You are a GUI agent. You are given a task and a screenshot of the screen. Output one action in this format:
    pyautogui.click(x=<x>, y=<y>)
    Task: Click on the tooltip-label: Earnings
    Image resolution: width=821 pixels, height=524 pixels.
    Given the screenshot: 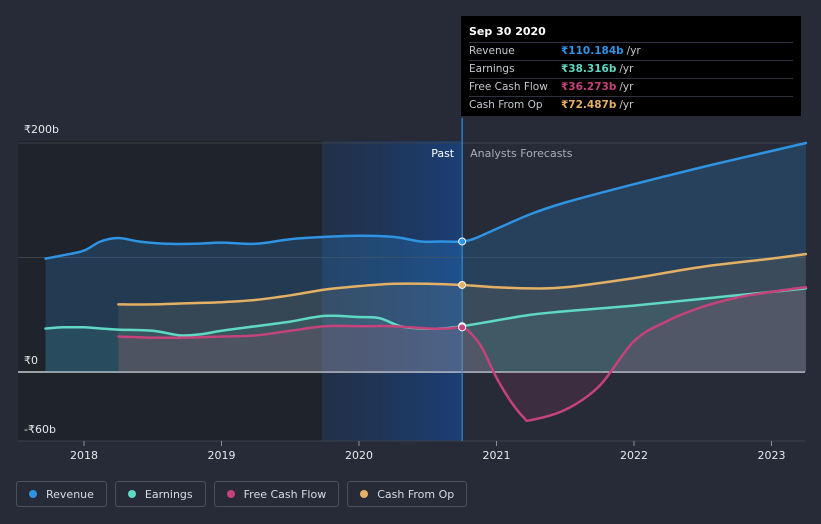 What is the action you would take?
    pyautogui.click(x=492, y=69)
    